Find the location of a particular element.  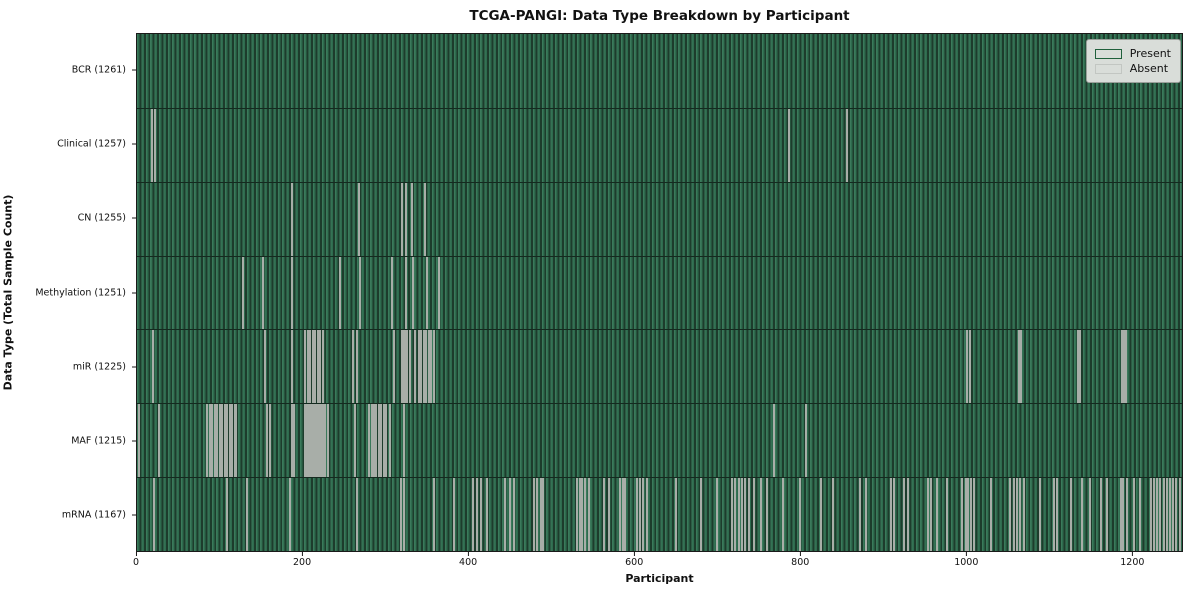

y-tick-label: mRNA (1167) is located at coordinates (93, 515).